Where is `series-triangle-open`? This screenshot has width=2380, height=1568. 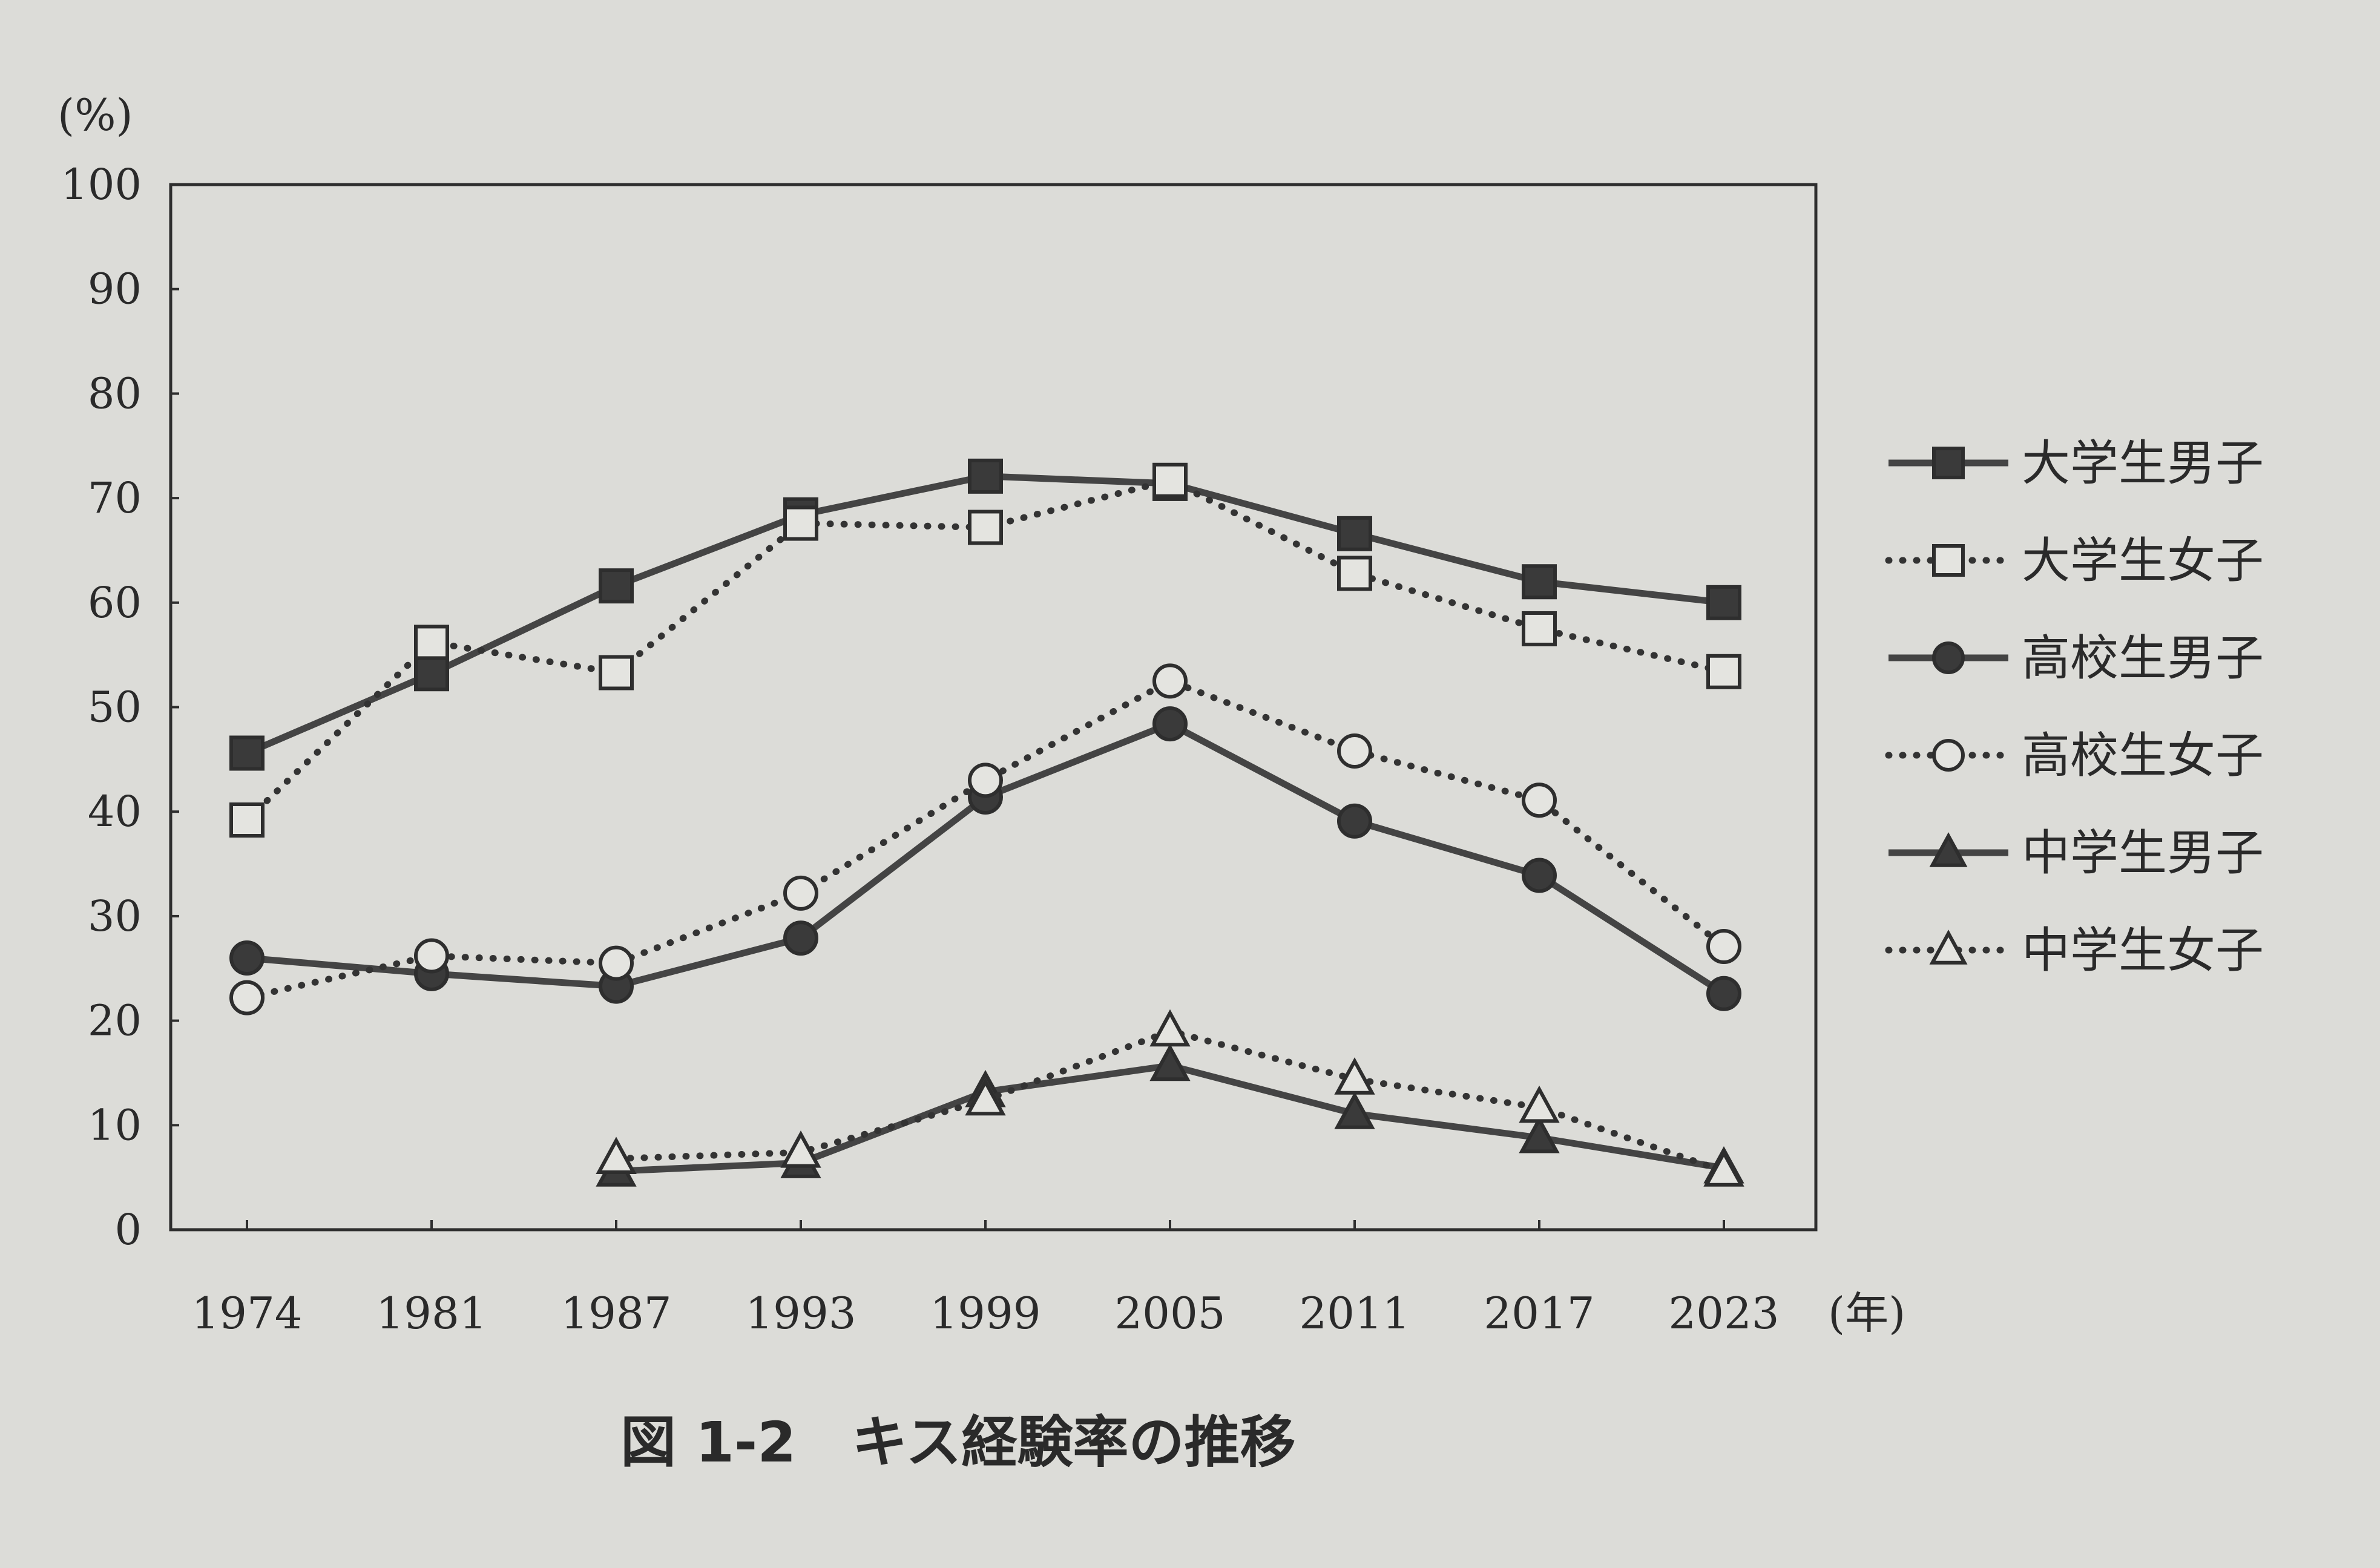 series-triangle-open is located at coordinates (1170, 1098).